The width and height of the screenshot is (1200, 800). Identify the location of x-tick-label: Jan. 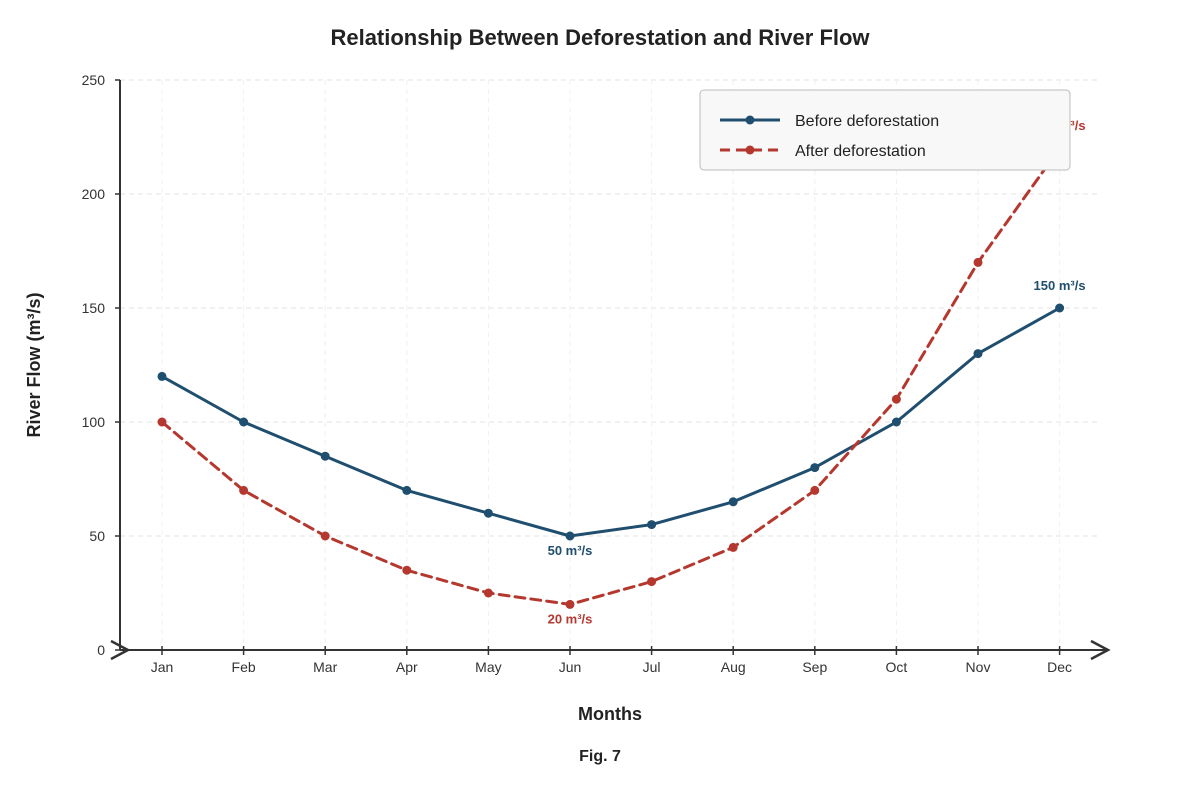
(162, 667).